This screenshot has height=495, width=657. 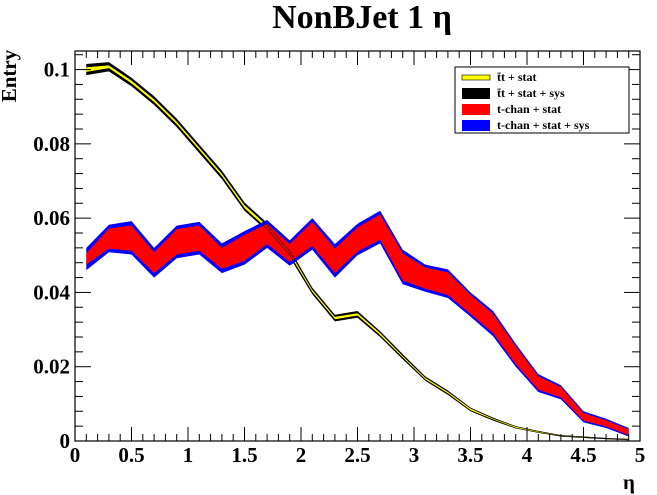 What do you see at coordinates (362, 18) in the screenshot?
I see `chart-title: NonBJet 1 η` at bounding box center [362, 18].